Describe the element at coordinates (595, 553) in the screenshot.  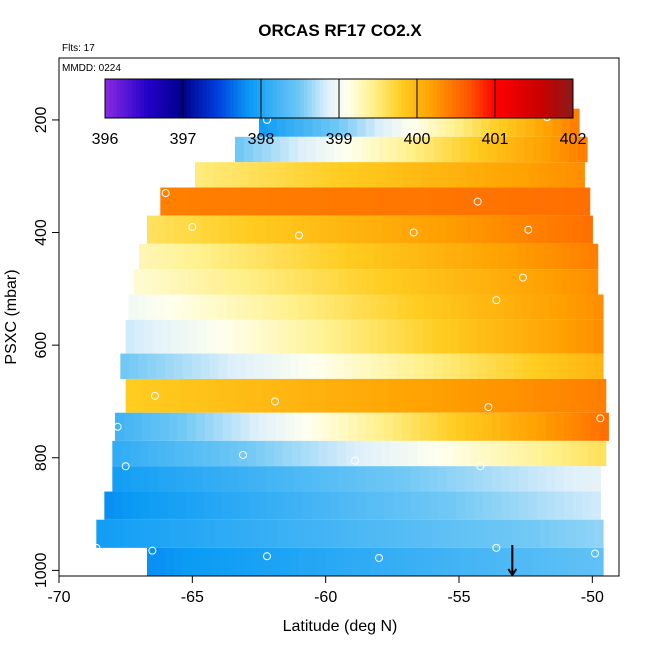
I see `sample-point` at that location.